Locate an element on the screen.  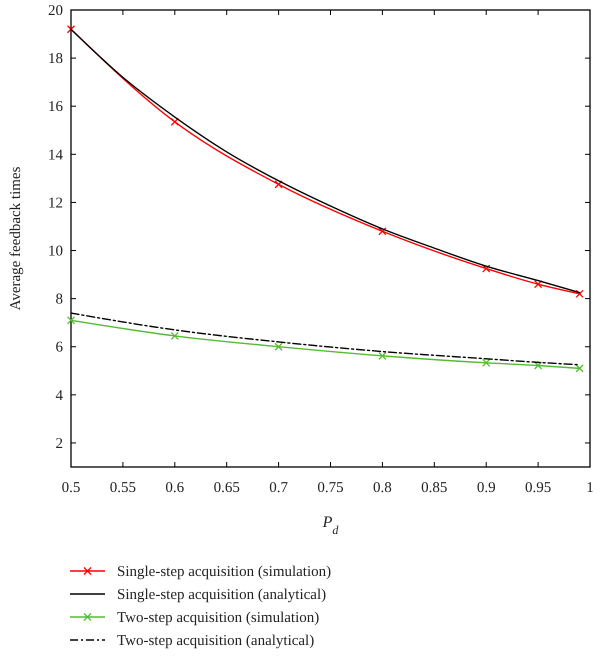
x-tick-label: 0.75 is located at coordinates (330, 488).